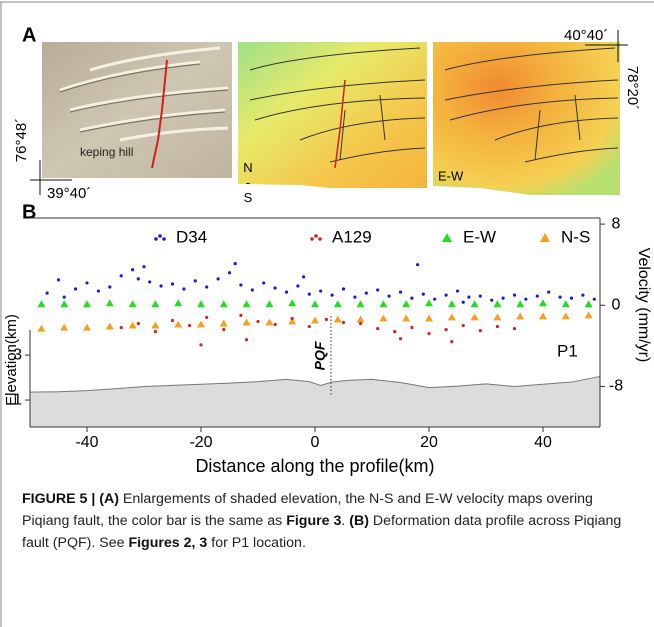  I want to click on elevation-line, so click(315, 384).